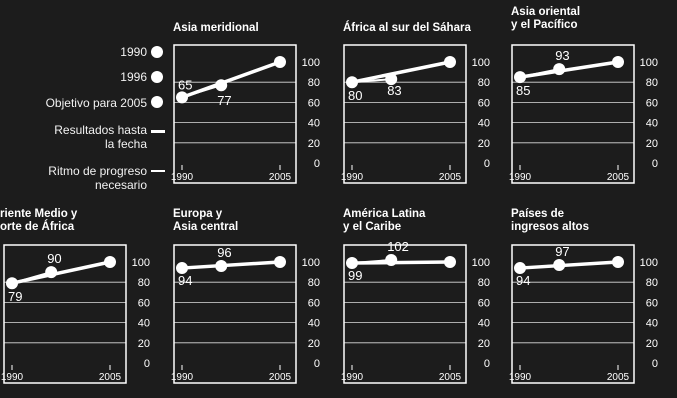 The height and width of the screenshot is (398, 677). I want to click on data-label-1990: 94, so click(185, 280).